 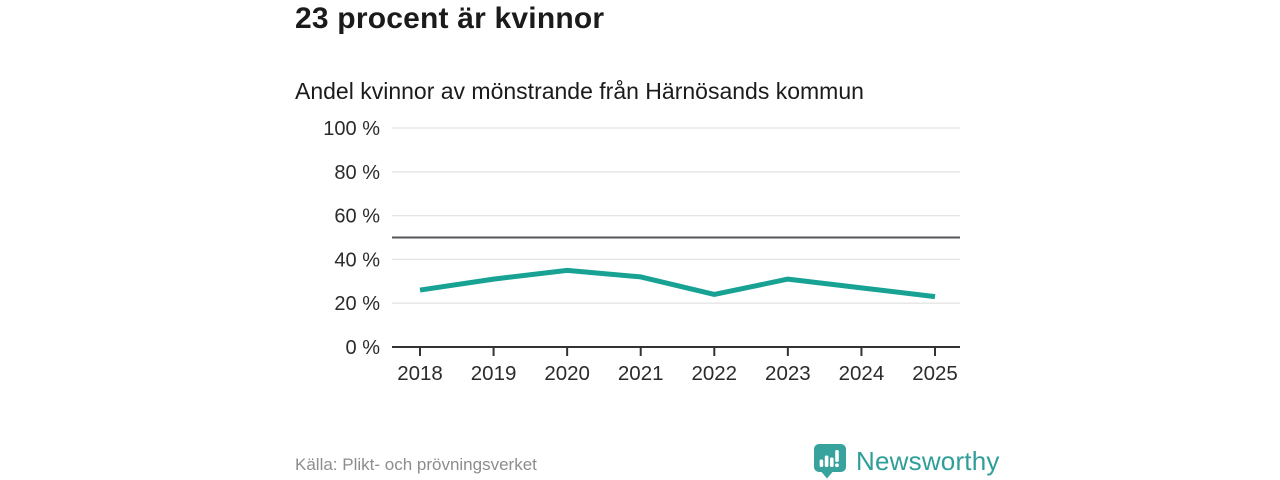 What do you see at coordinates (494, 373) in the screenshot?
I see `x-axis-label: 2019` at bounding box center [494, 373].